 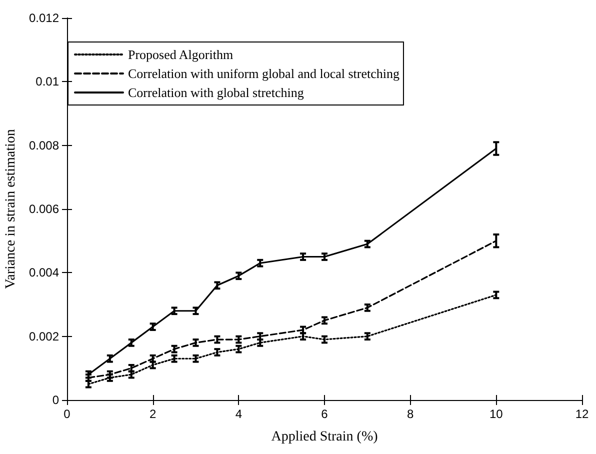 What do you see at coordinates (324, 437) in the screenshot?
I see `x-axis-title: Applied Strain (%)` at bounding box center [324, 437].